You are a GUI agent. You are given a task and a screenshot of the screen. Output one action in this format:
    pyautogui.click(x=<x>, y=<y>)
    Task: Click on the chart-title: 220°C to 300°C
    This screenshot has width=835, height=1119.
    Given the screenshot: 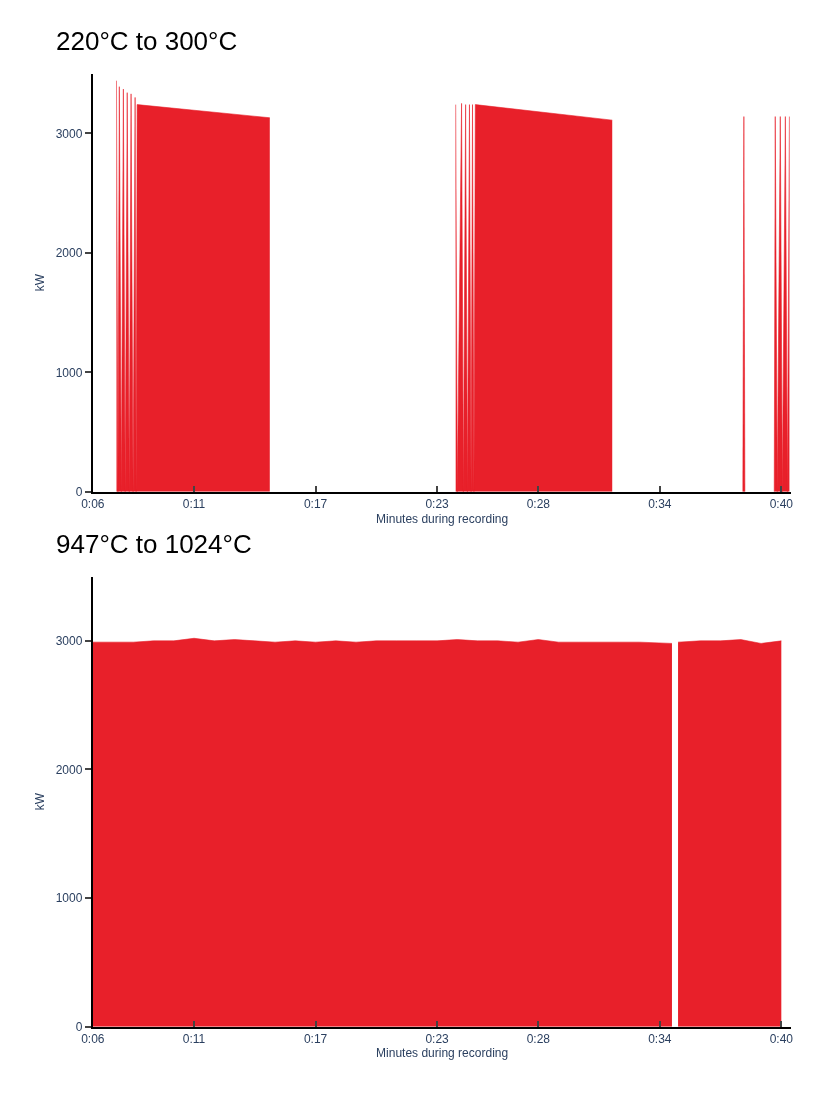 What is the action you would take?
    pyautogui.click(x=147, y=41)
    